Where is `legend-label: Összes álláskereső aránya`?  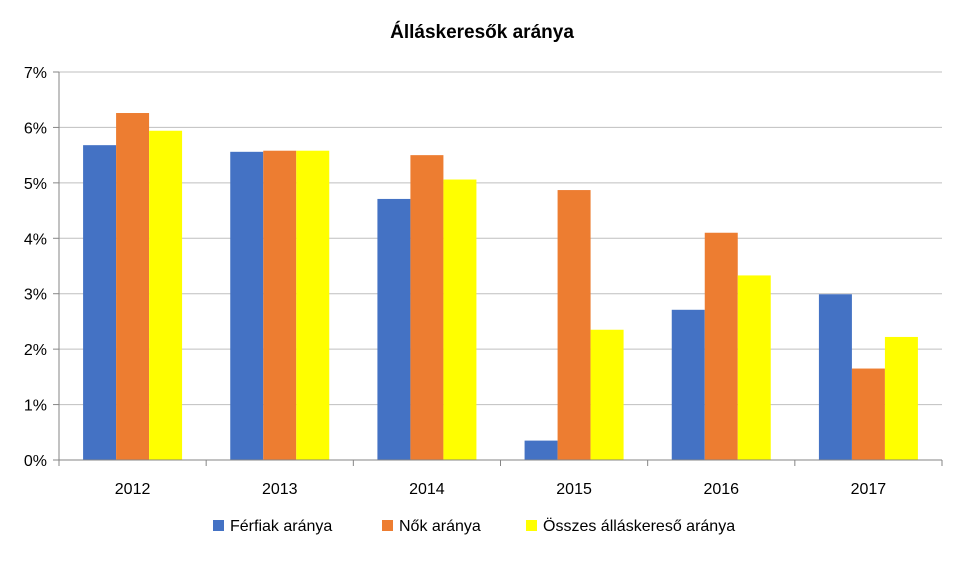 legend-label: Összes álláskereső aránya is located at coordinates (639, 526).